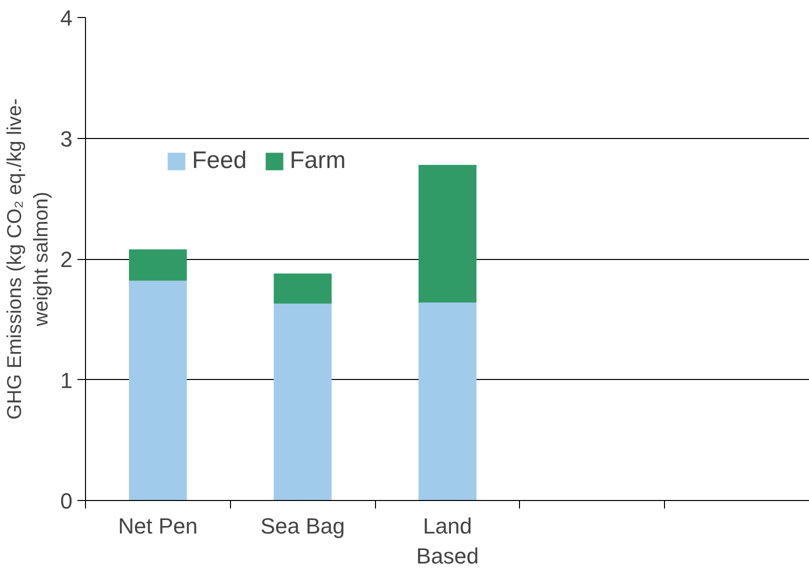  What do you see at coordinates (66, 501) in the screenshot?
I see `y-tick-label: 0` at bounding box center [66, 501].